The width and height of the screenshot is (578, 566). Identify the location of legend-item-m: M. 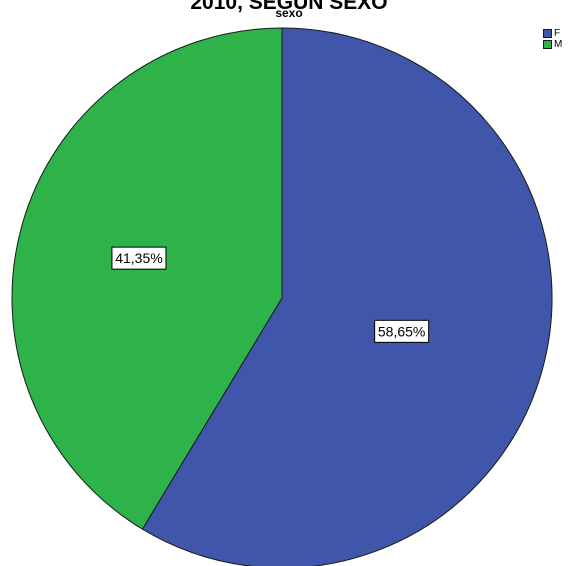
(552, 44).